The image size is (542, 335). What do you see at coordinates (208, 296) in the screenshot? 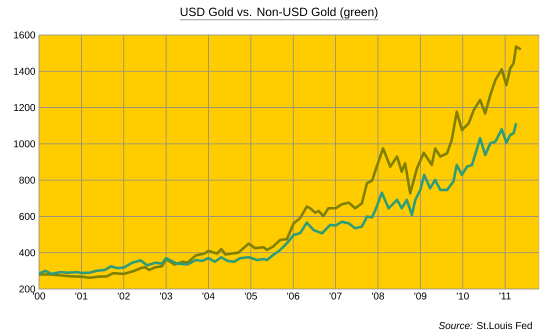
I see `x-tick-label: '04` at bounding box center [208, 296].